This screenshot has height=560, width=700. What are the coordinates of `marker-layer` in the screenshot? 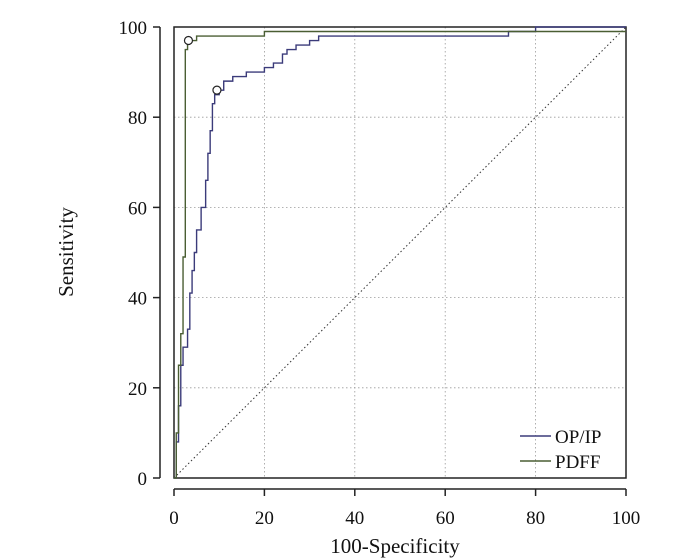 It's located at (202, 65).